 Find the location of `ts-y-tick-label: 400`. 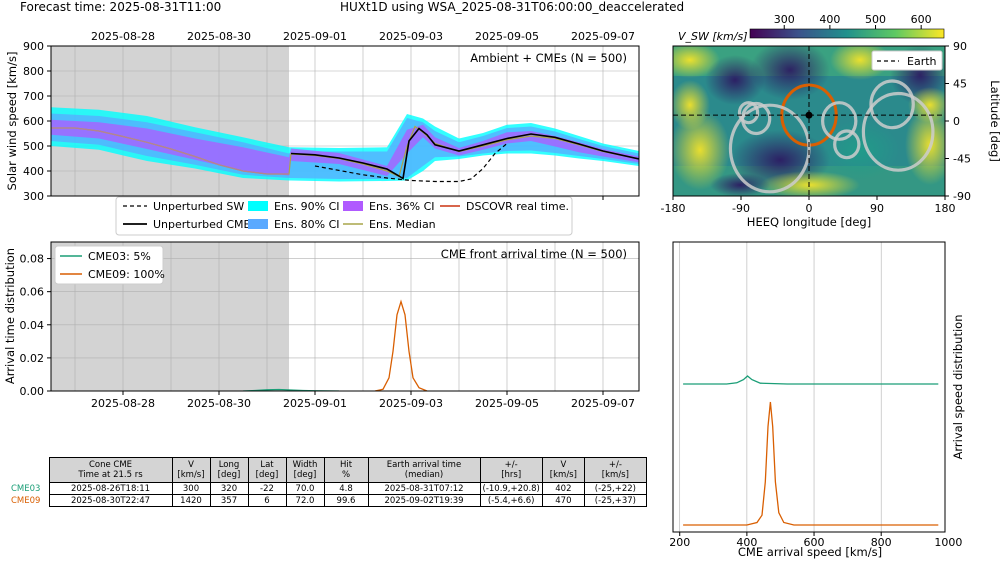

ts-y-tick-label: 400 is located at coordinates (33, 171).